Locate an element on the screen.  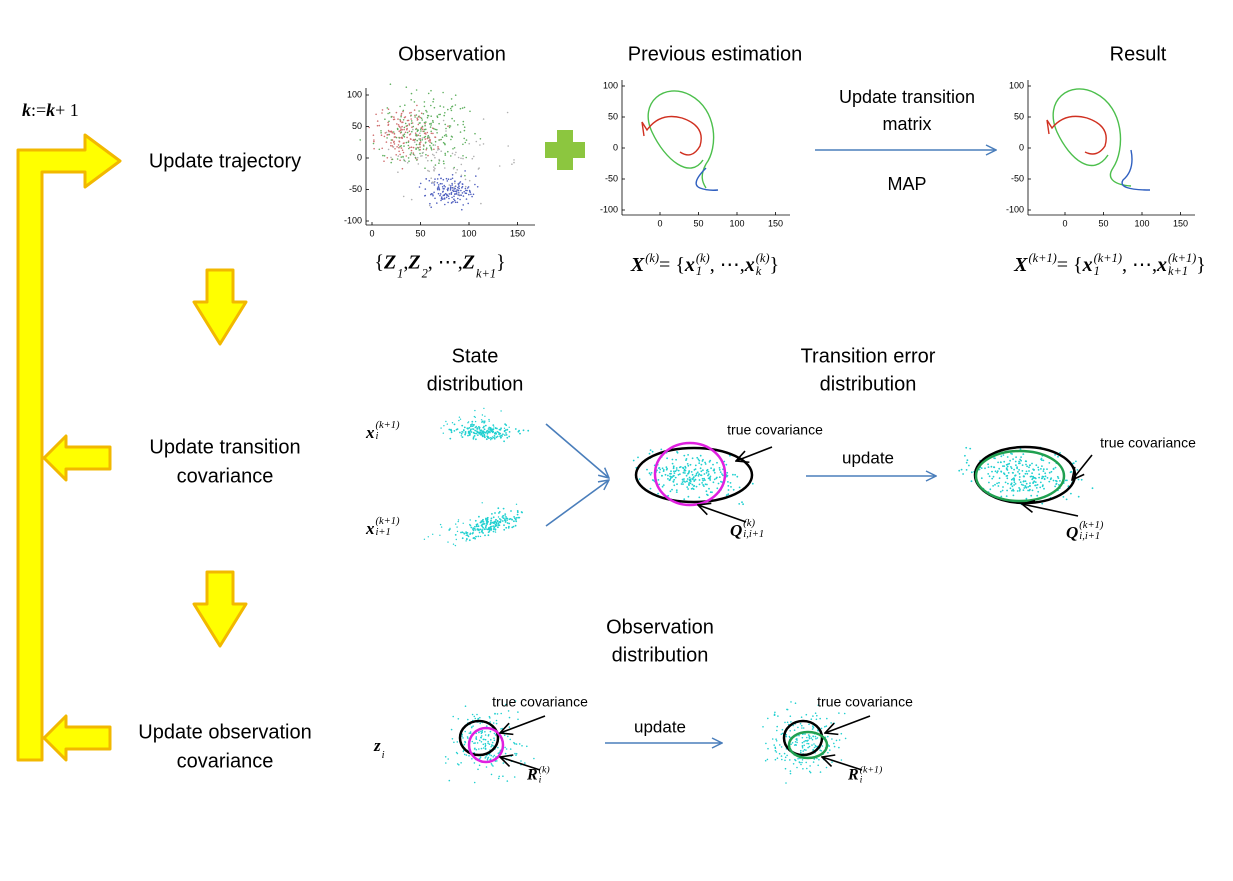
subscript: i is located at coordinates (377, 436).